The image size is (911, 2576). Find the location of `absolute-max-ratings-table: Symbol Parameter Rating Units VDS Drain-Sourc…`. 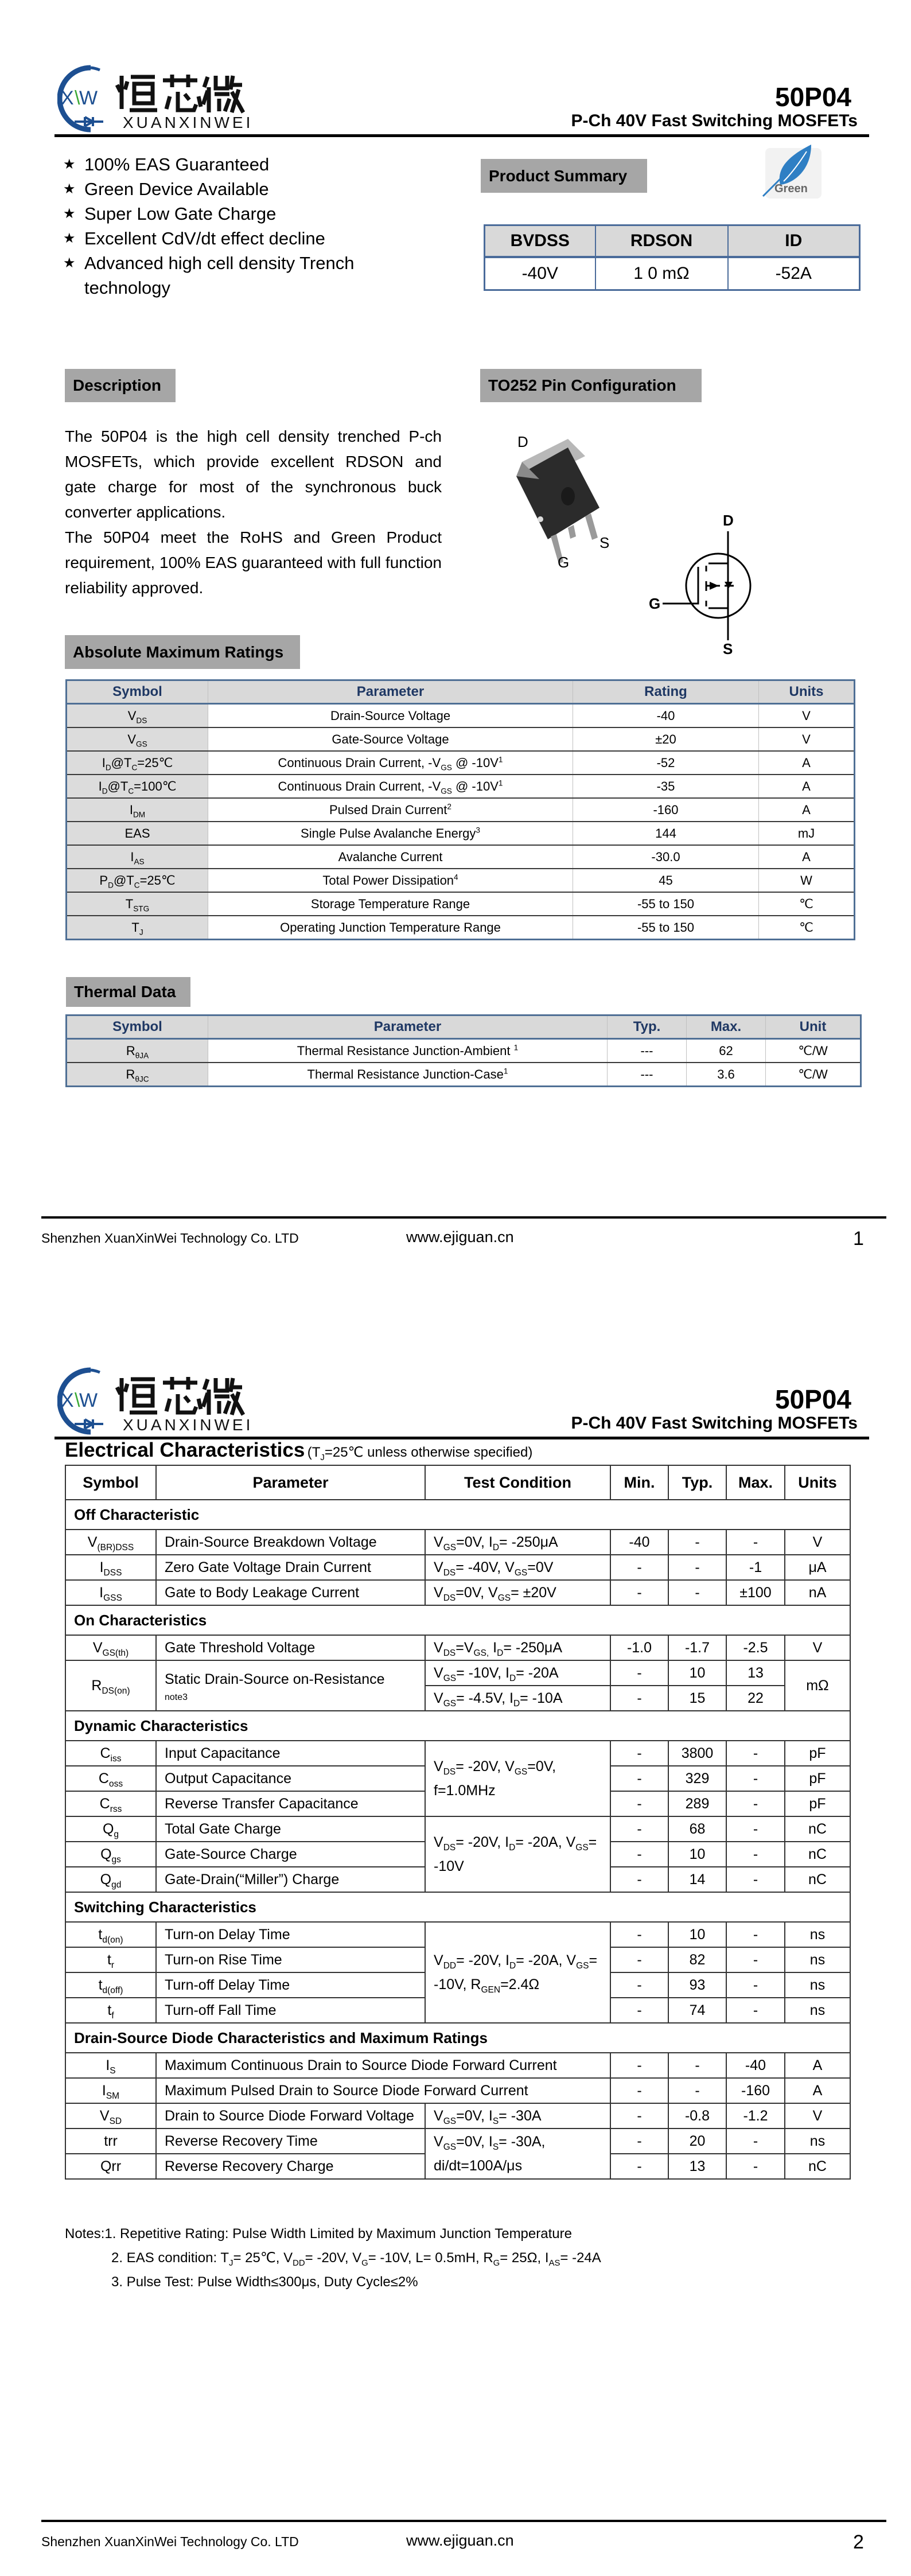

absolute-max-ratings-table: Symbol Parameter Rating Units VDS Drain-Sourc… is located at coordinates (460, 810).